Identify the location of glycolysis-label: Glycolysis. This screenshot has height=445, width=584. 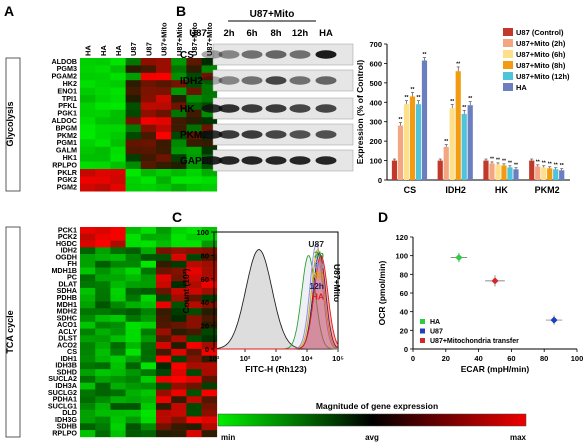
(10, 123).